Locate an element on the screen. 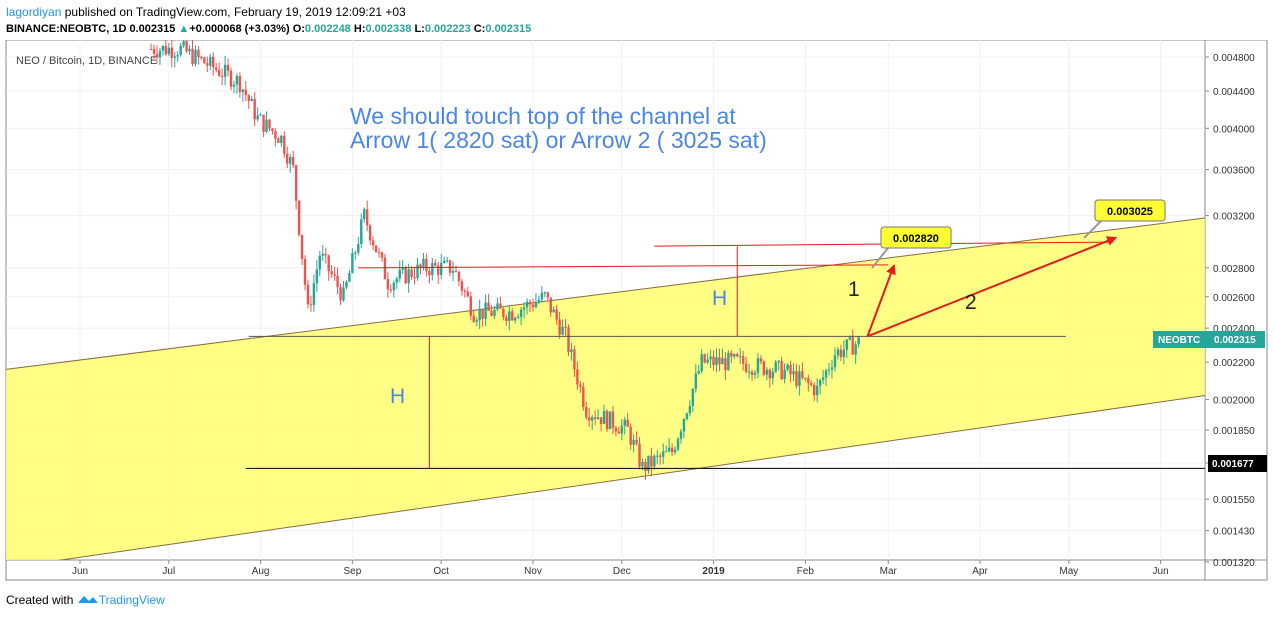 This screenshot has height=618, width=1274. y-tick-label: 0.003200 is located at coordinates (1234, 217).